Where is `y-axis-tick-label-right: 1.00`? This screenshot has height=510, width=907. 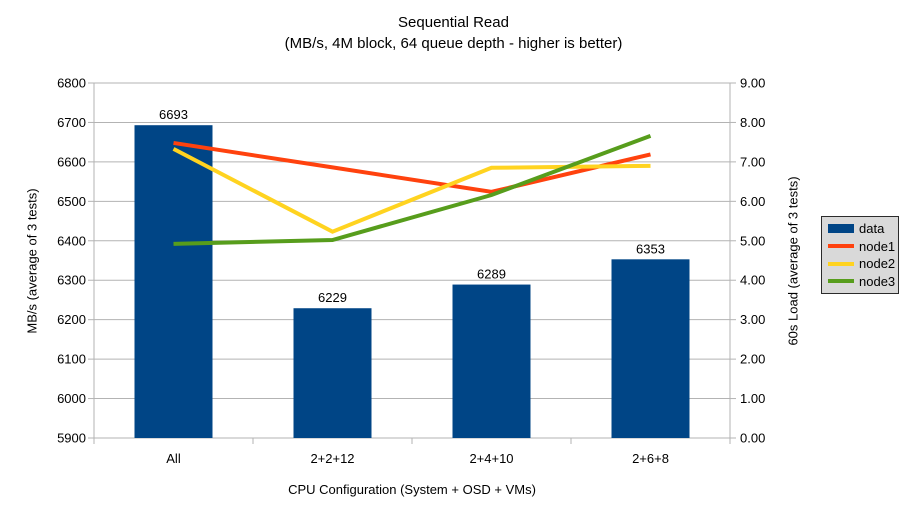 y-axis-tick-label-right: 1.00 is located at coordinates (752, 398).